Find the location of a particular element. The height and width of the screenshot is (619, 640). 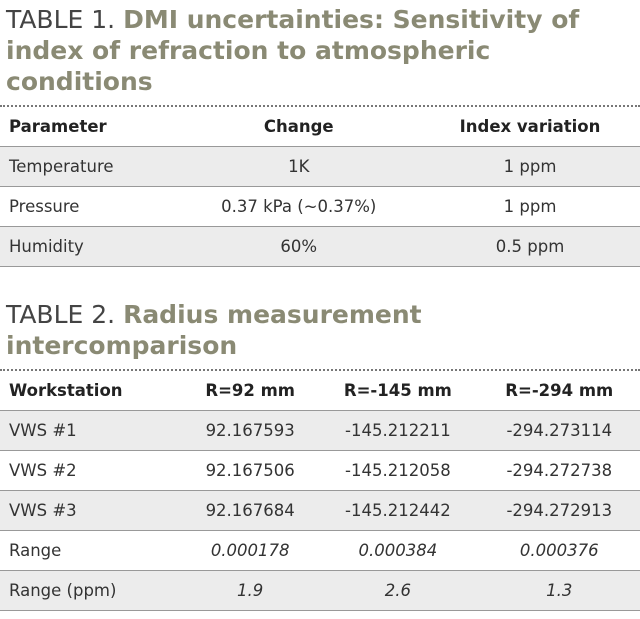

table-row: VWS #2 92.167506 -145.212058 -294.272738 is located at coordinates (320, 470).